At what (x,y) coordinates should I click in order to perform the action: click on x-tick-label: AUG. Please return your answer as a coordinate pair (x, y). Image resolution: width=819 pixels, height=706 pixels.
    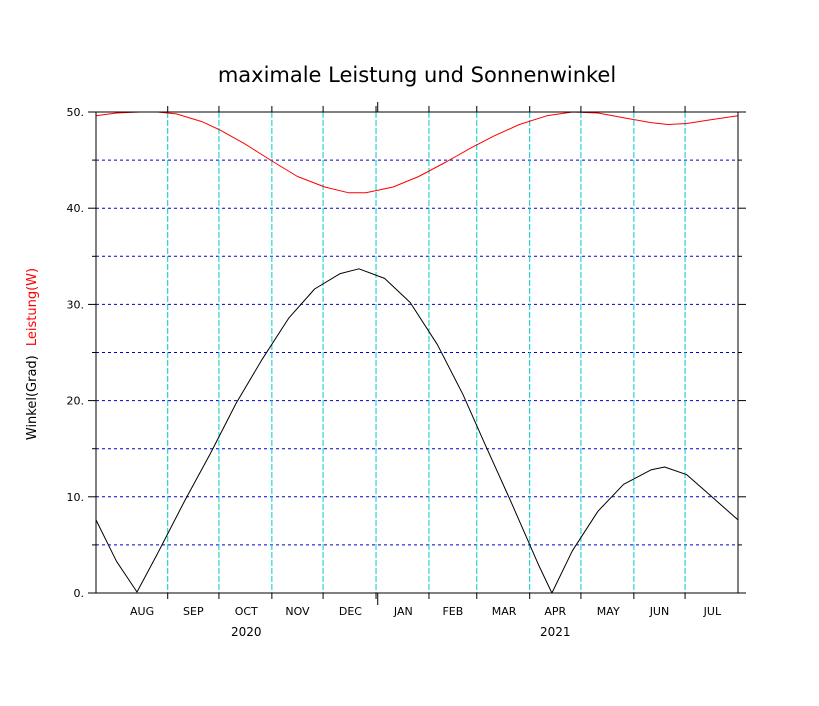
    Looking at the image, I should click on (142, 611).